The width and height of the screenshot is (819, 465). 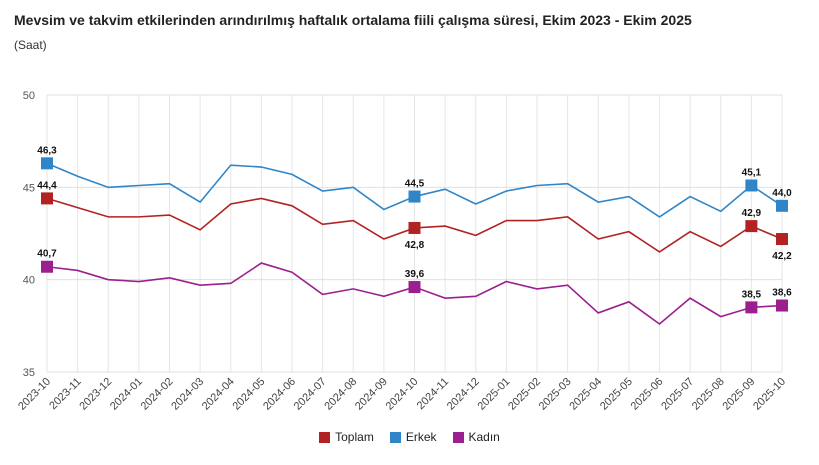 I want to click on legend-swatch-toplam, so click(x=325, y=437).